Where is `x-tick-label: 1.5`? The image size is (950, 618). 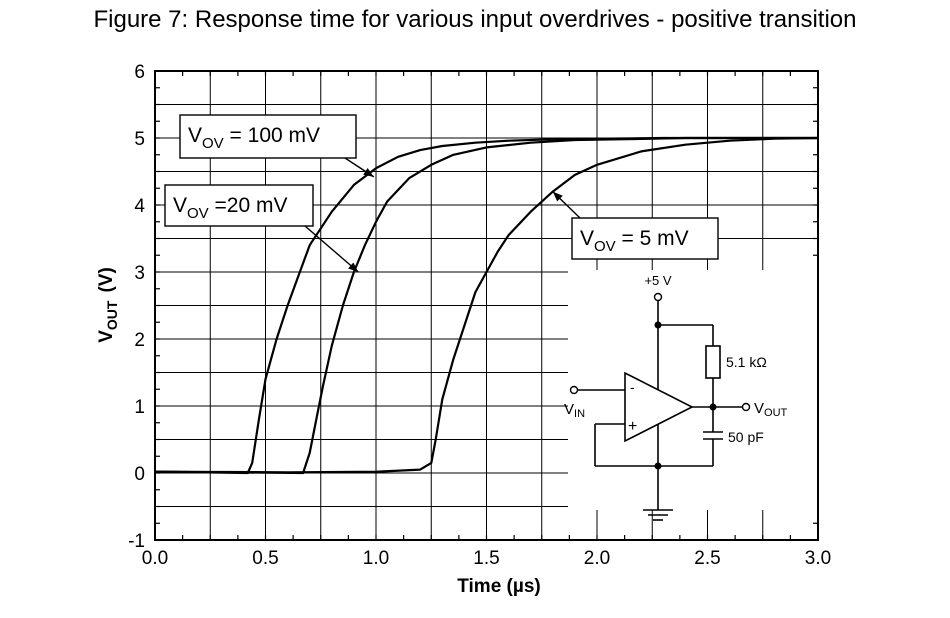
x-tick-label: 1.5 is located at coordinates (486, 558).